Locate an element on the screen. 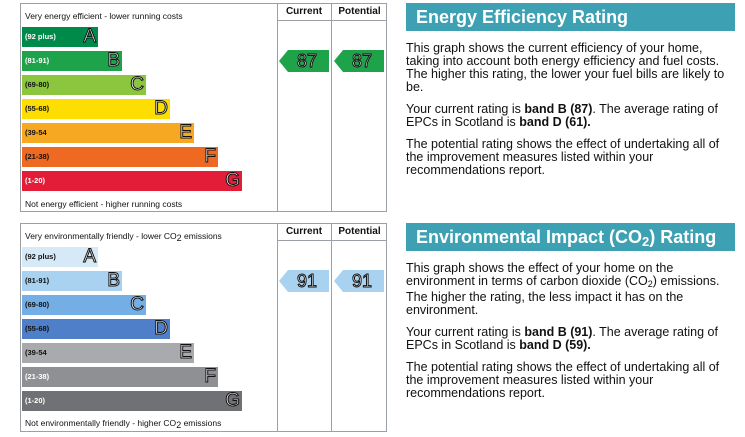 Image resolution: width=745 pixels, height=437 pixels. panel-title: Environmental Impact (CO2) Rating is located at coordinates (570, 237).